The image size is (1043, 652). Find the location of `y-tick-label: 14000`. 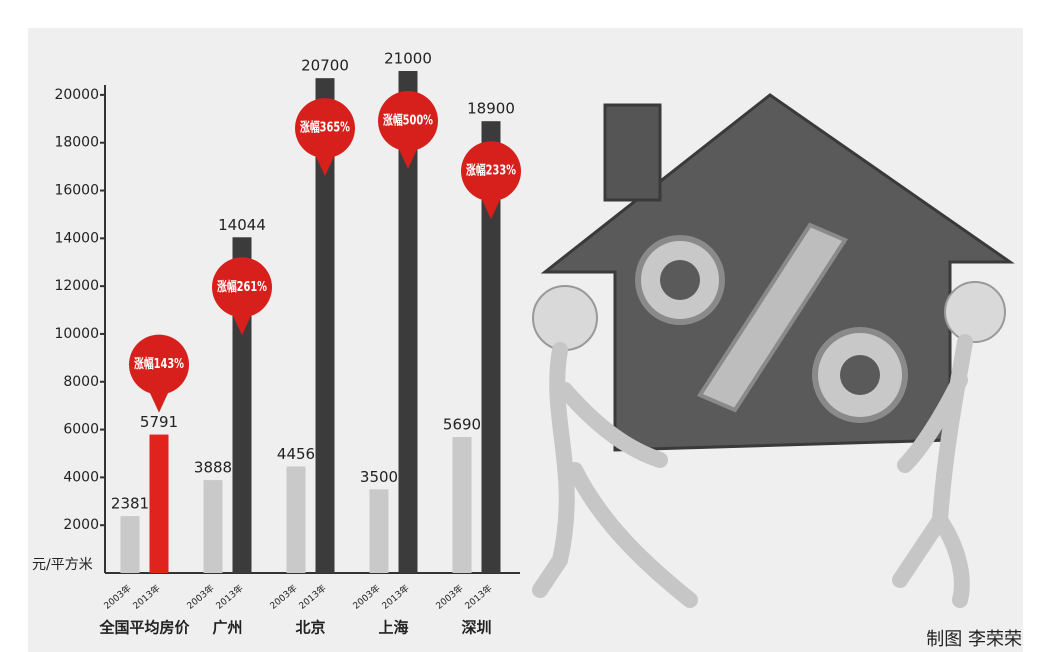

y-tick-label: 14000 is located at coordinates (76, 238).